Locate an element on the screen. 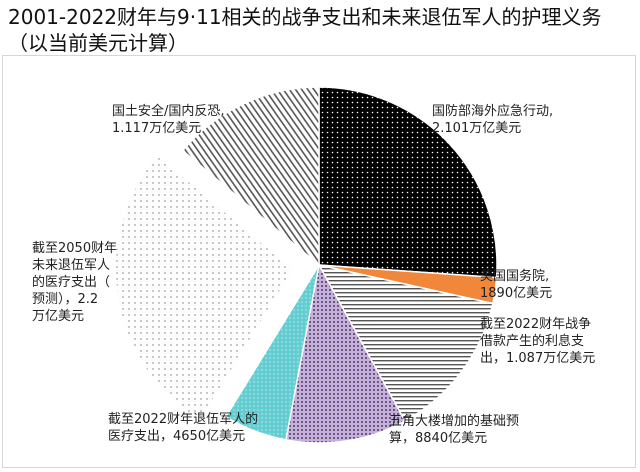  label-line: 五角大楼增加的基础预 is located at coordinates (454, 421).